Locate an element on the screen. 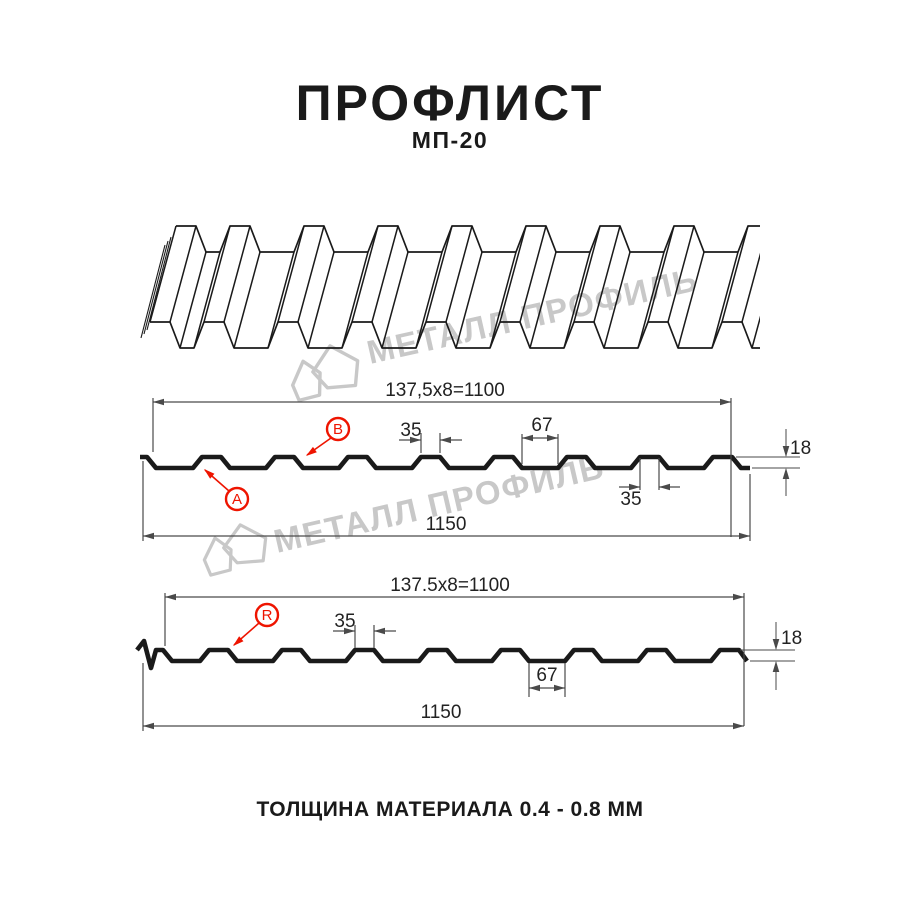  profile-top-view is located at coordinates (445, 462).